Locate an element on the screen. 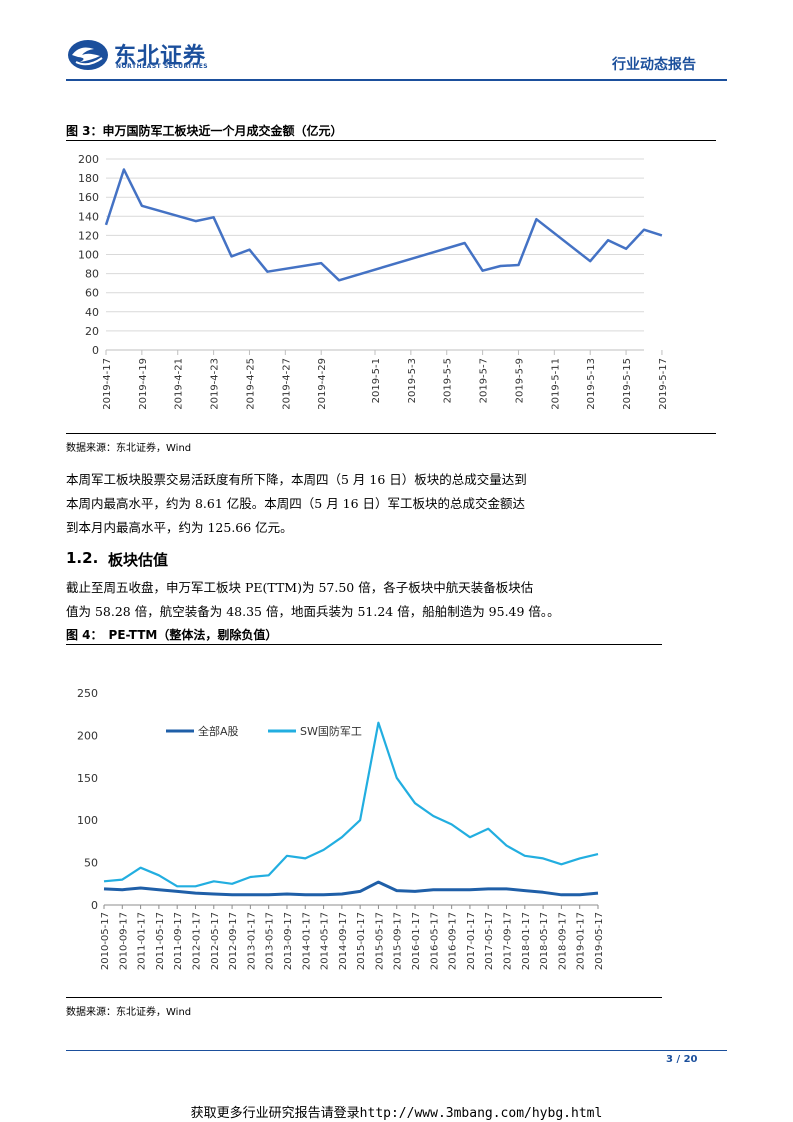 Image resolution: width=793 pixels, height=1122 pixels. x-tick-label: 2019-5-9 is located at coordinates (519, 380).